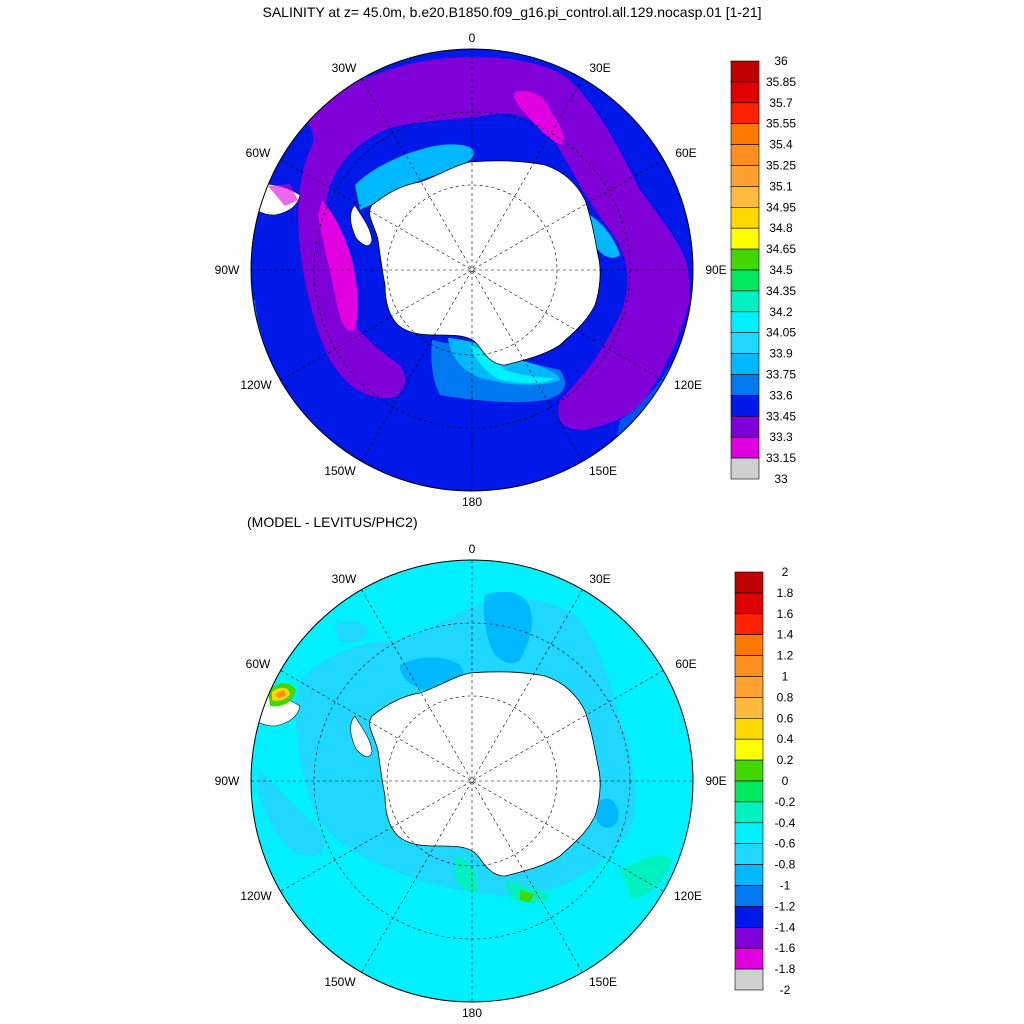 The width and height of the screenshot is (1024, 1024). I want to click on salinity-colorbar-tick-label: 33.6, so click(781, 395).